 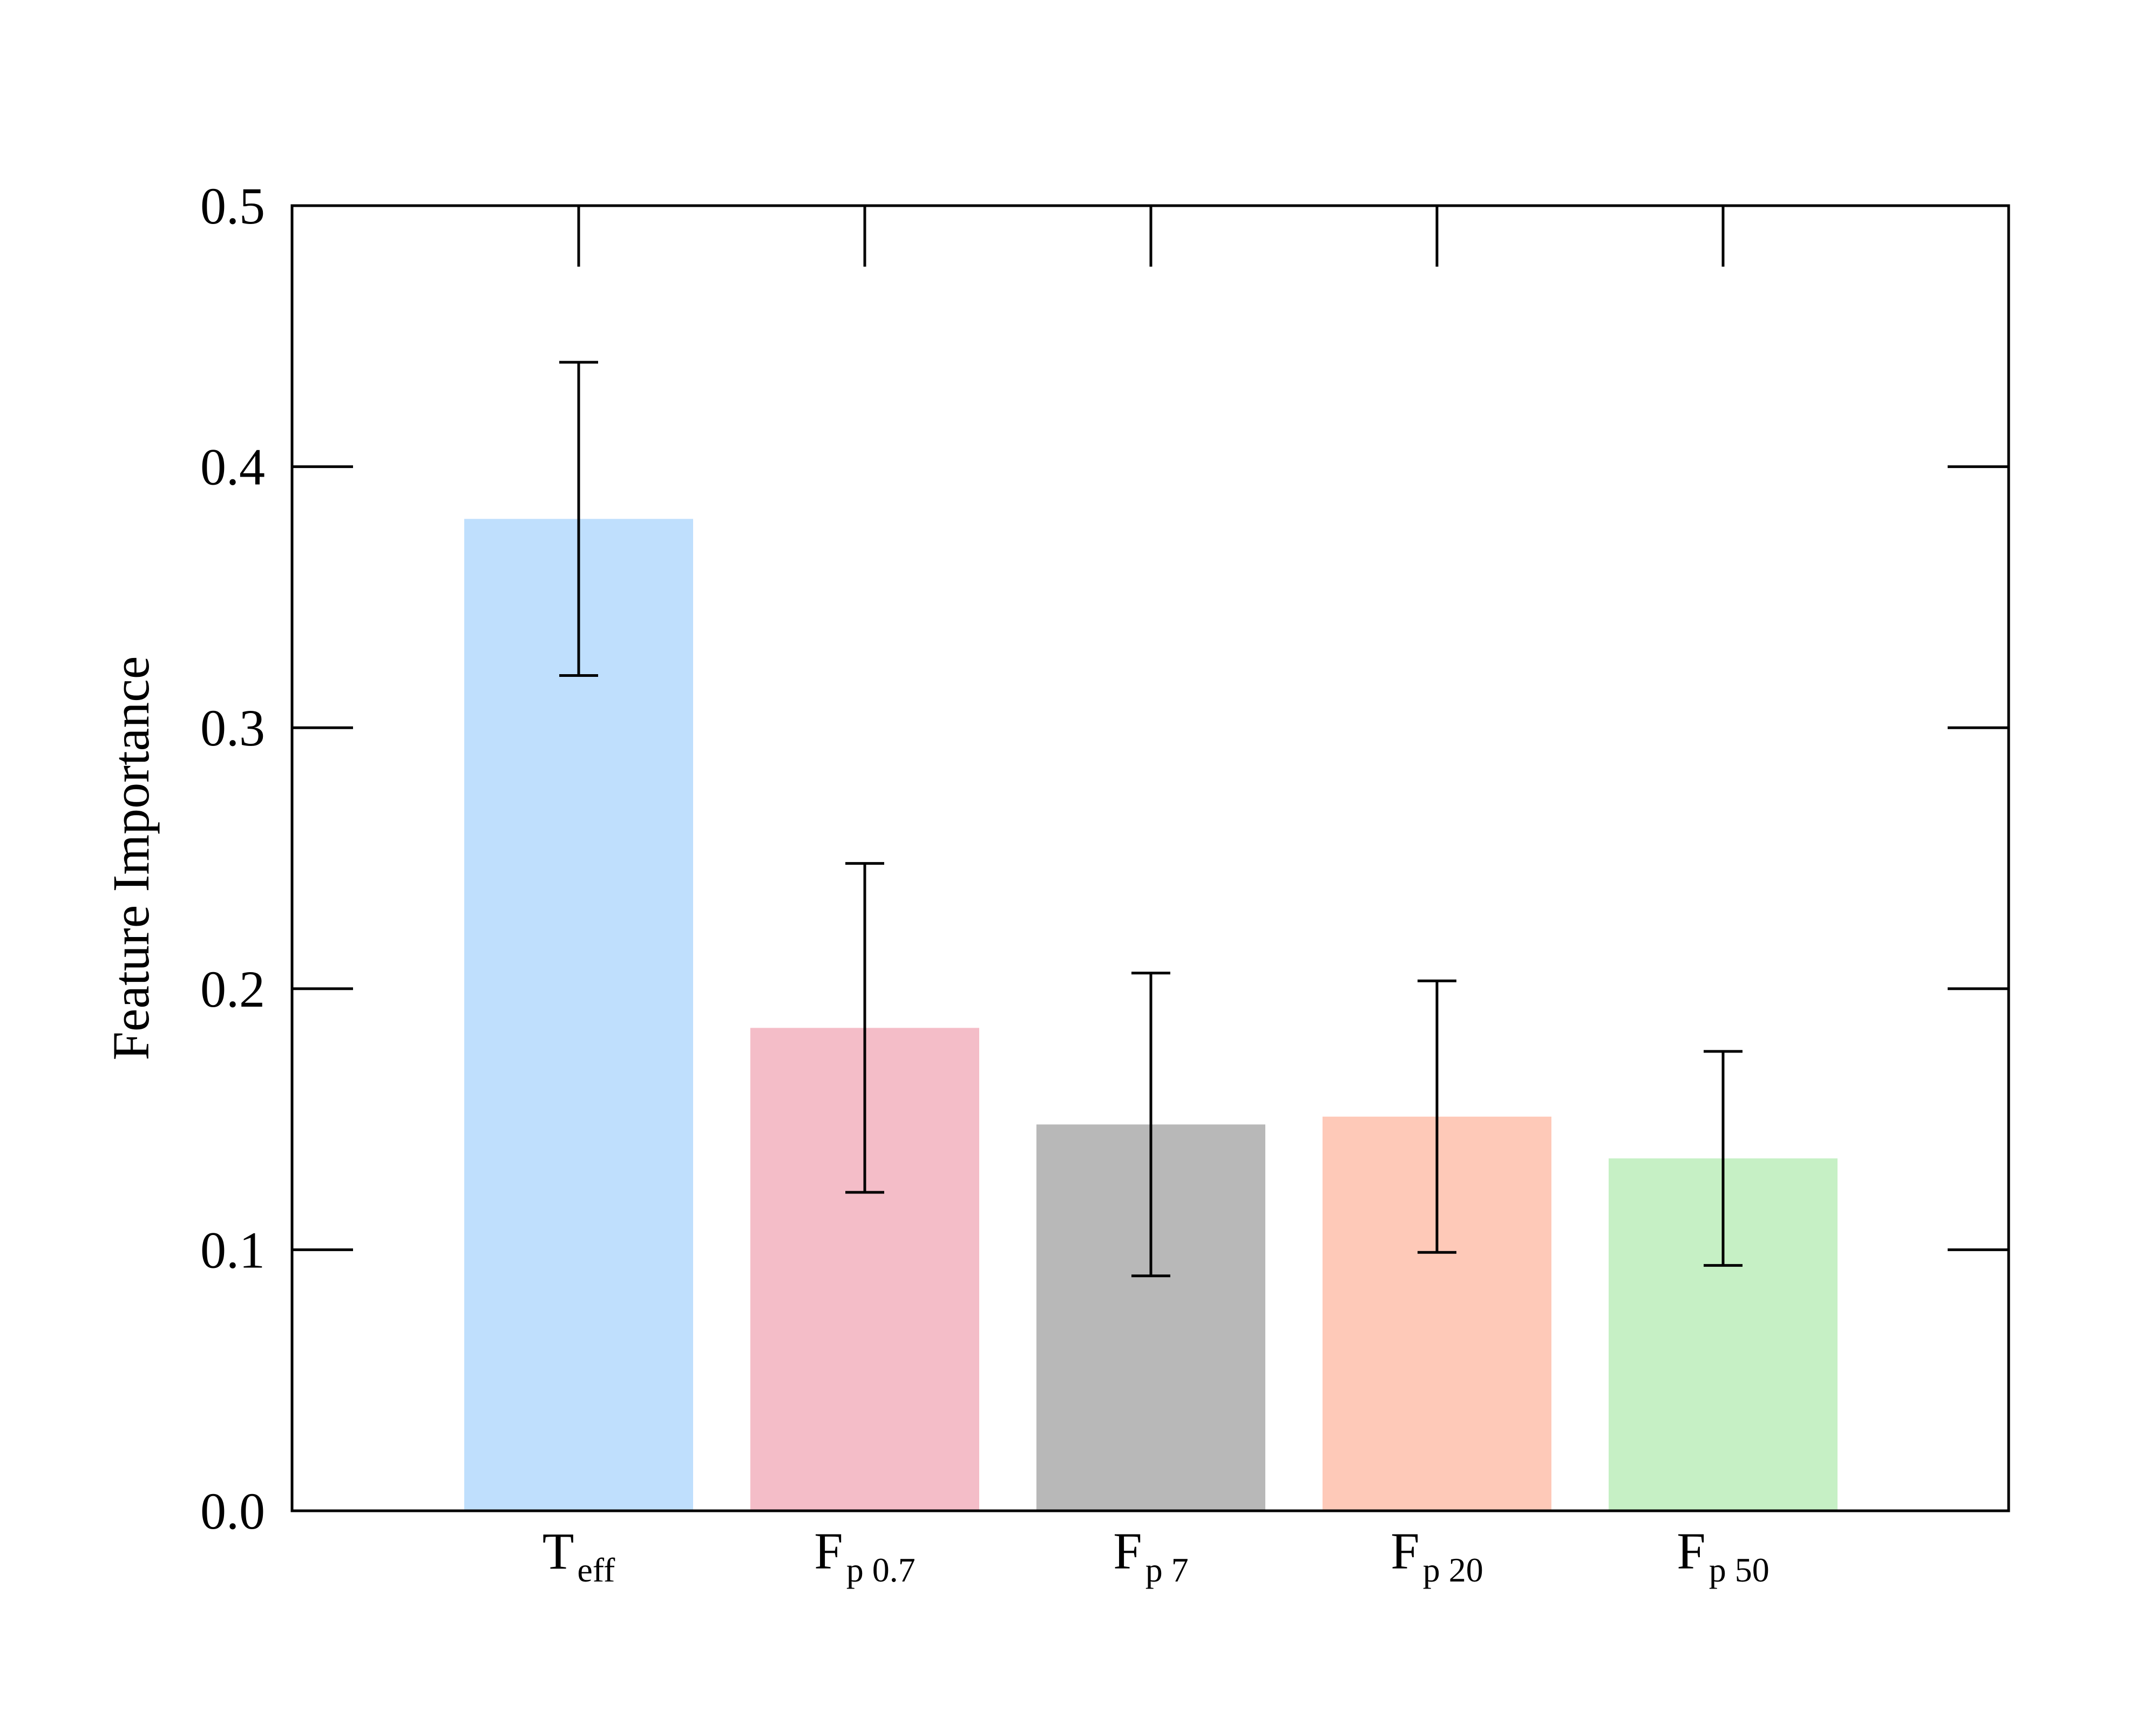 I want to click on y-axis-title: Feature Importance, so click(x=131, y=858).